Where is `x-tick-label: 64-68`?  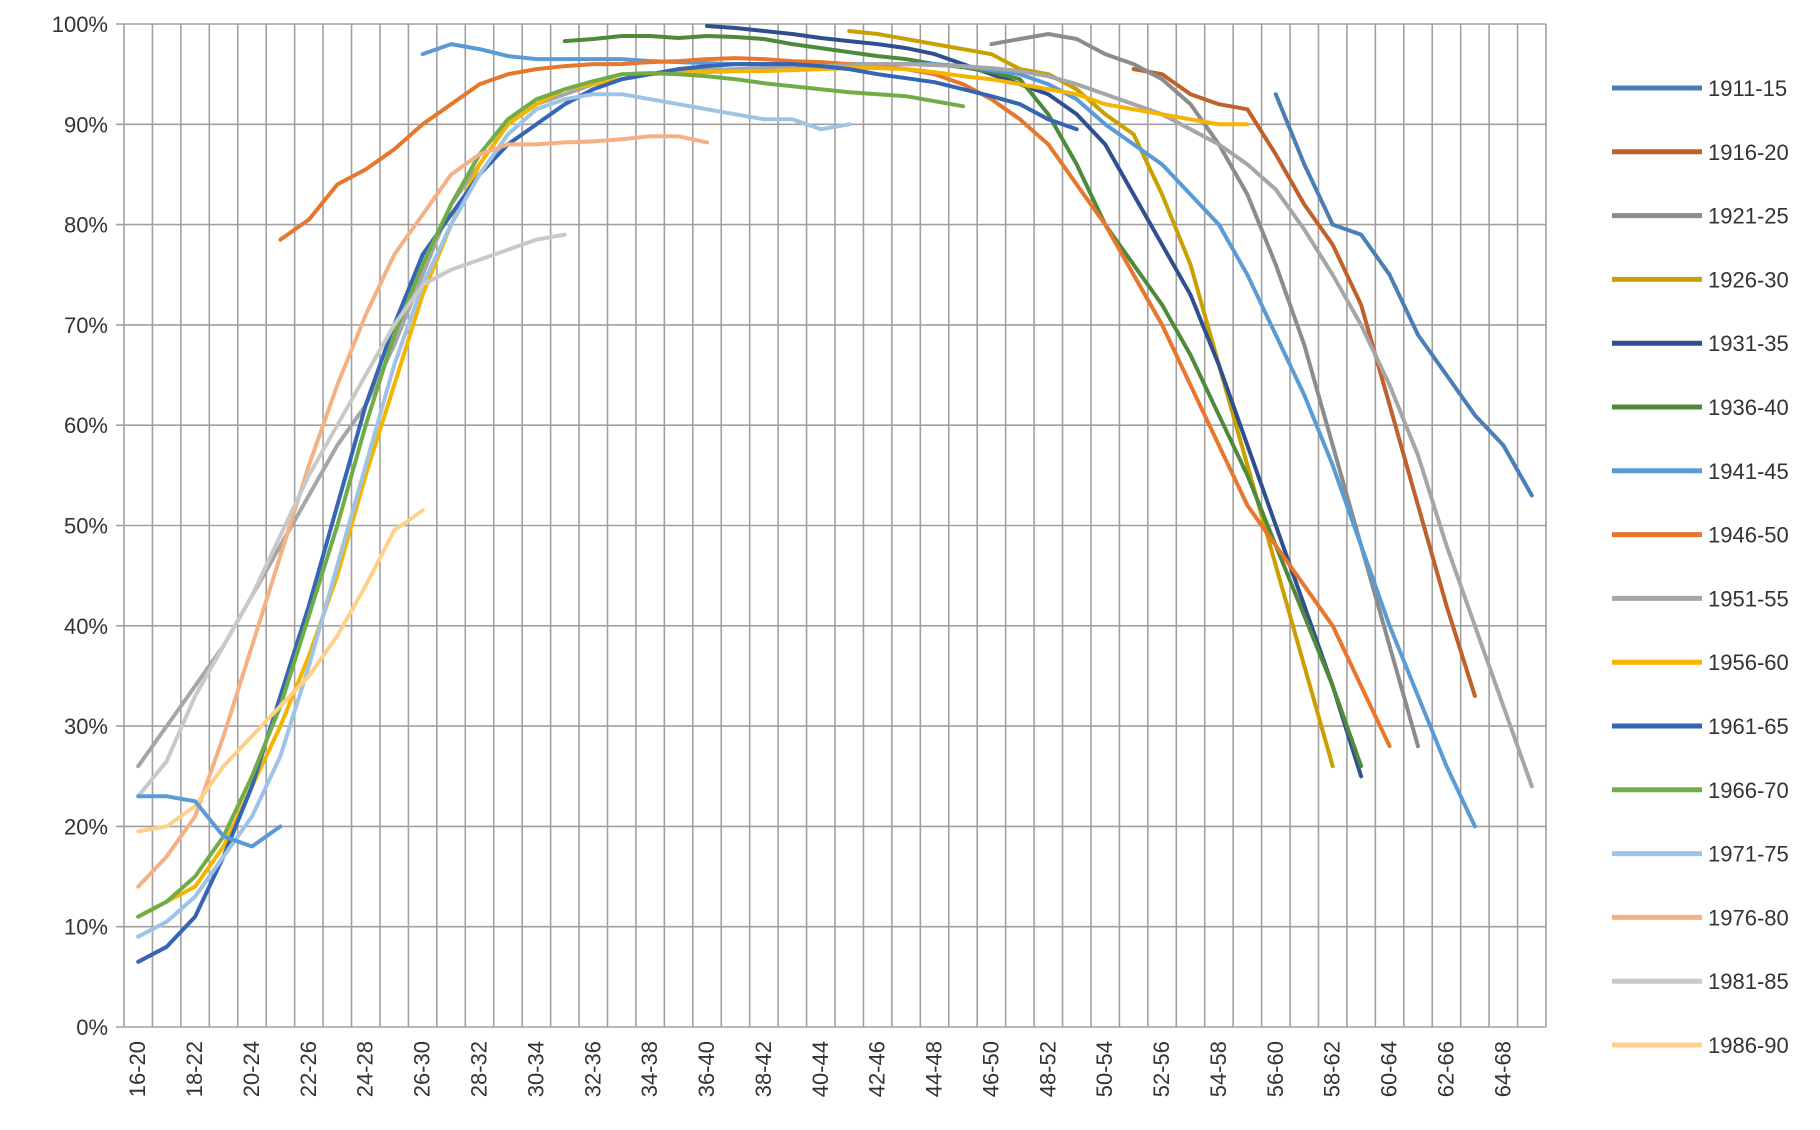
x-tick-label: 64-68 is located at coordinates (1502, 1069).